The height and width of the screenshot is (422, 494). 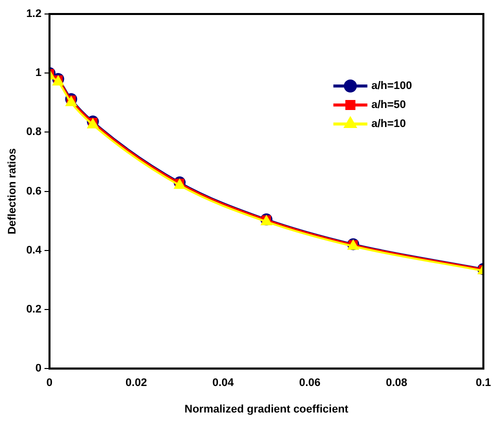 What do you see at coordinates (38, 368) in the screenshot?
I see `y-tick-label: 0` at bounding box center [38, 368].